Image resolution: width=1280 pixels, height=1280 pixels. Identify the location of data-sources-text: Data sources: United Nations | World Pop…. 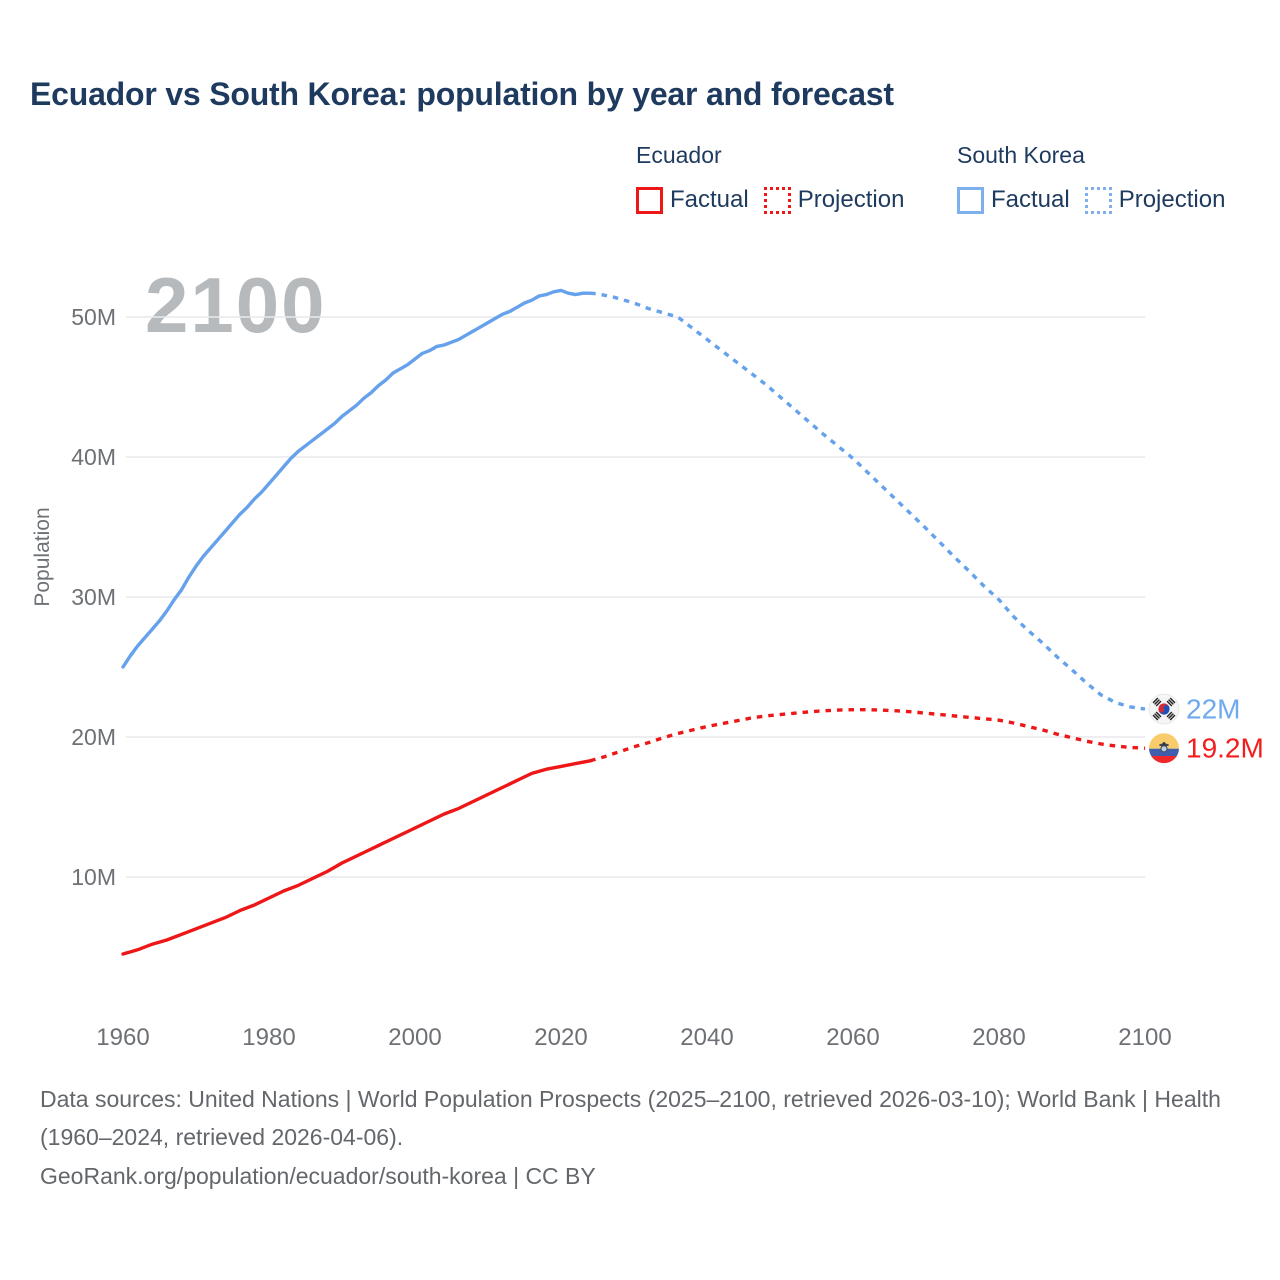
(630, 1118).